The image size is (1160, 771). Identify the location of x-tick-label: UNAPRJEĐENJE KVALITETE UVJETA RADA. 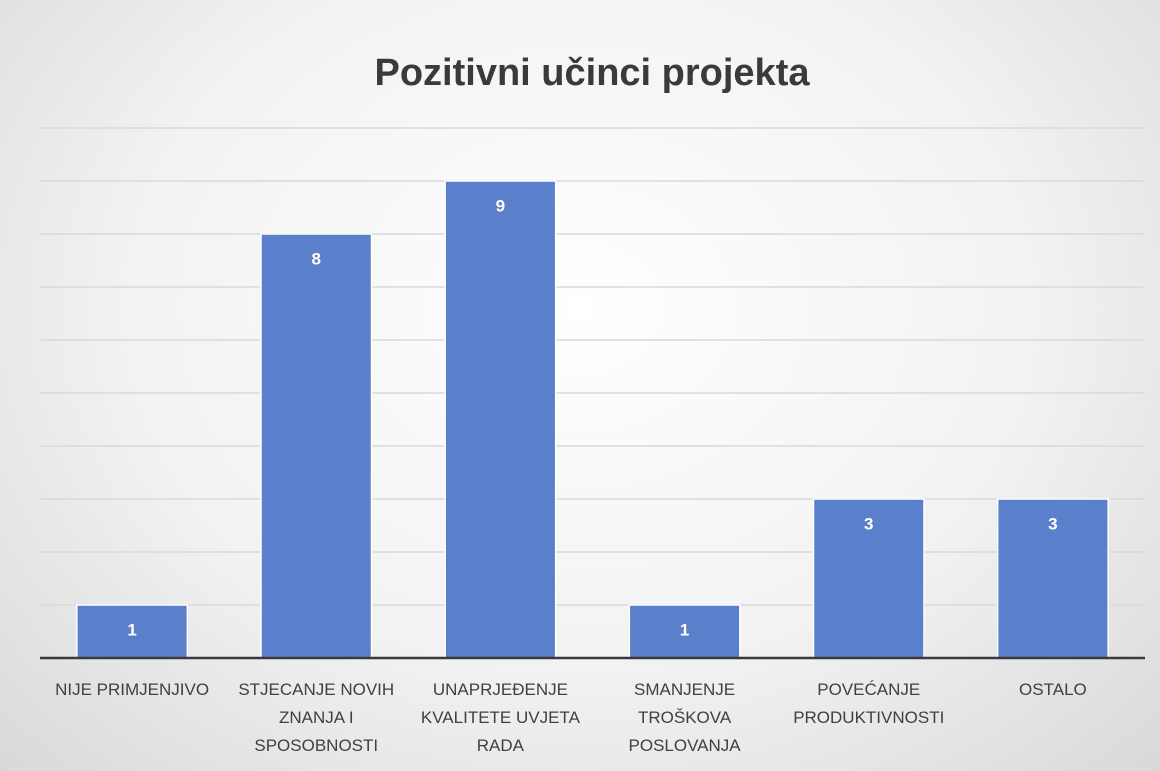
(500, 717).